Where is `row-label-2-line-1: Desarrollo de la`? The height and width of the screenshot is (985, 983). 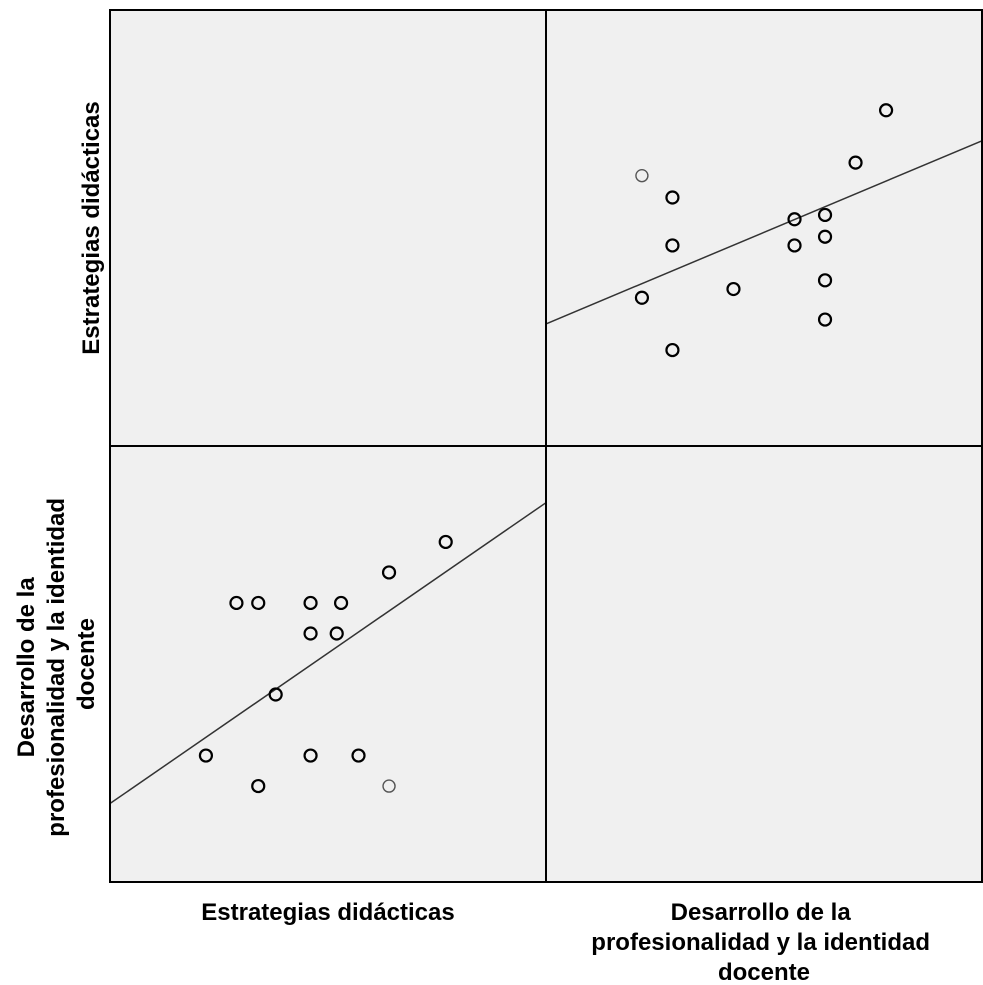
row-label-2-line-1: Desarrollo de la is located at coordinates (26, 667).